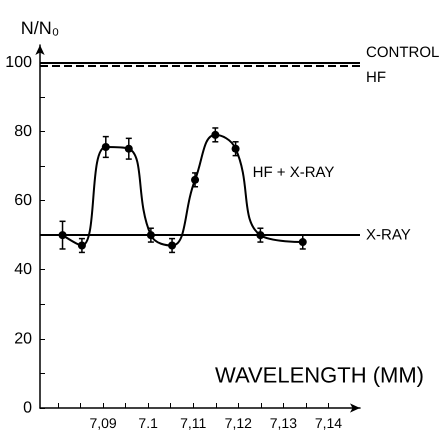 The width and height of the screenshot is (444, 431). What do you see at coordinates (403, 52) in the screenshot?
I see `ref-line-label: CONTROL` at bounding box center [403, 52].